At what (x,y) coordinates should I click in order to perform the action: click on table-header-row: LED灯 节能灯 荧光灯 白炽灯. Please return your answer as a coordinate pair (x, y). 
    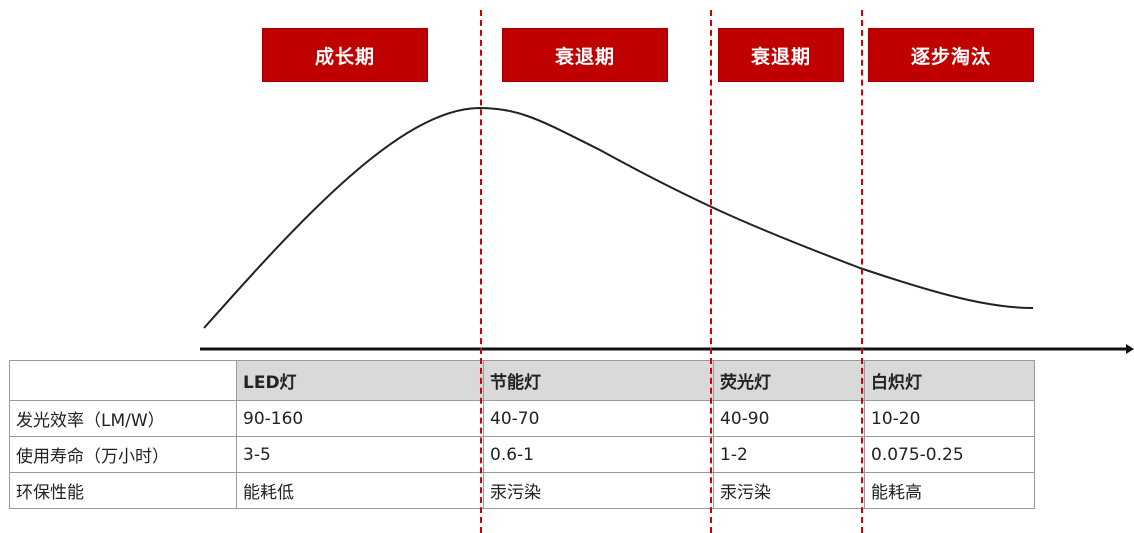
    Looking at the image, I should click on (522, 380).